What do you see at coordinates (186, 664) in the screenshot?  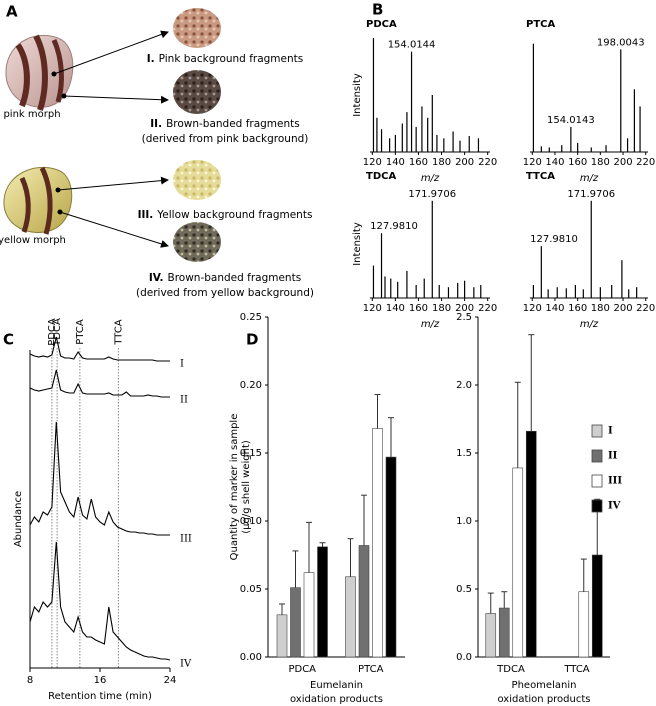 I see `trace-label: IV` at bounding box center [186, 664].